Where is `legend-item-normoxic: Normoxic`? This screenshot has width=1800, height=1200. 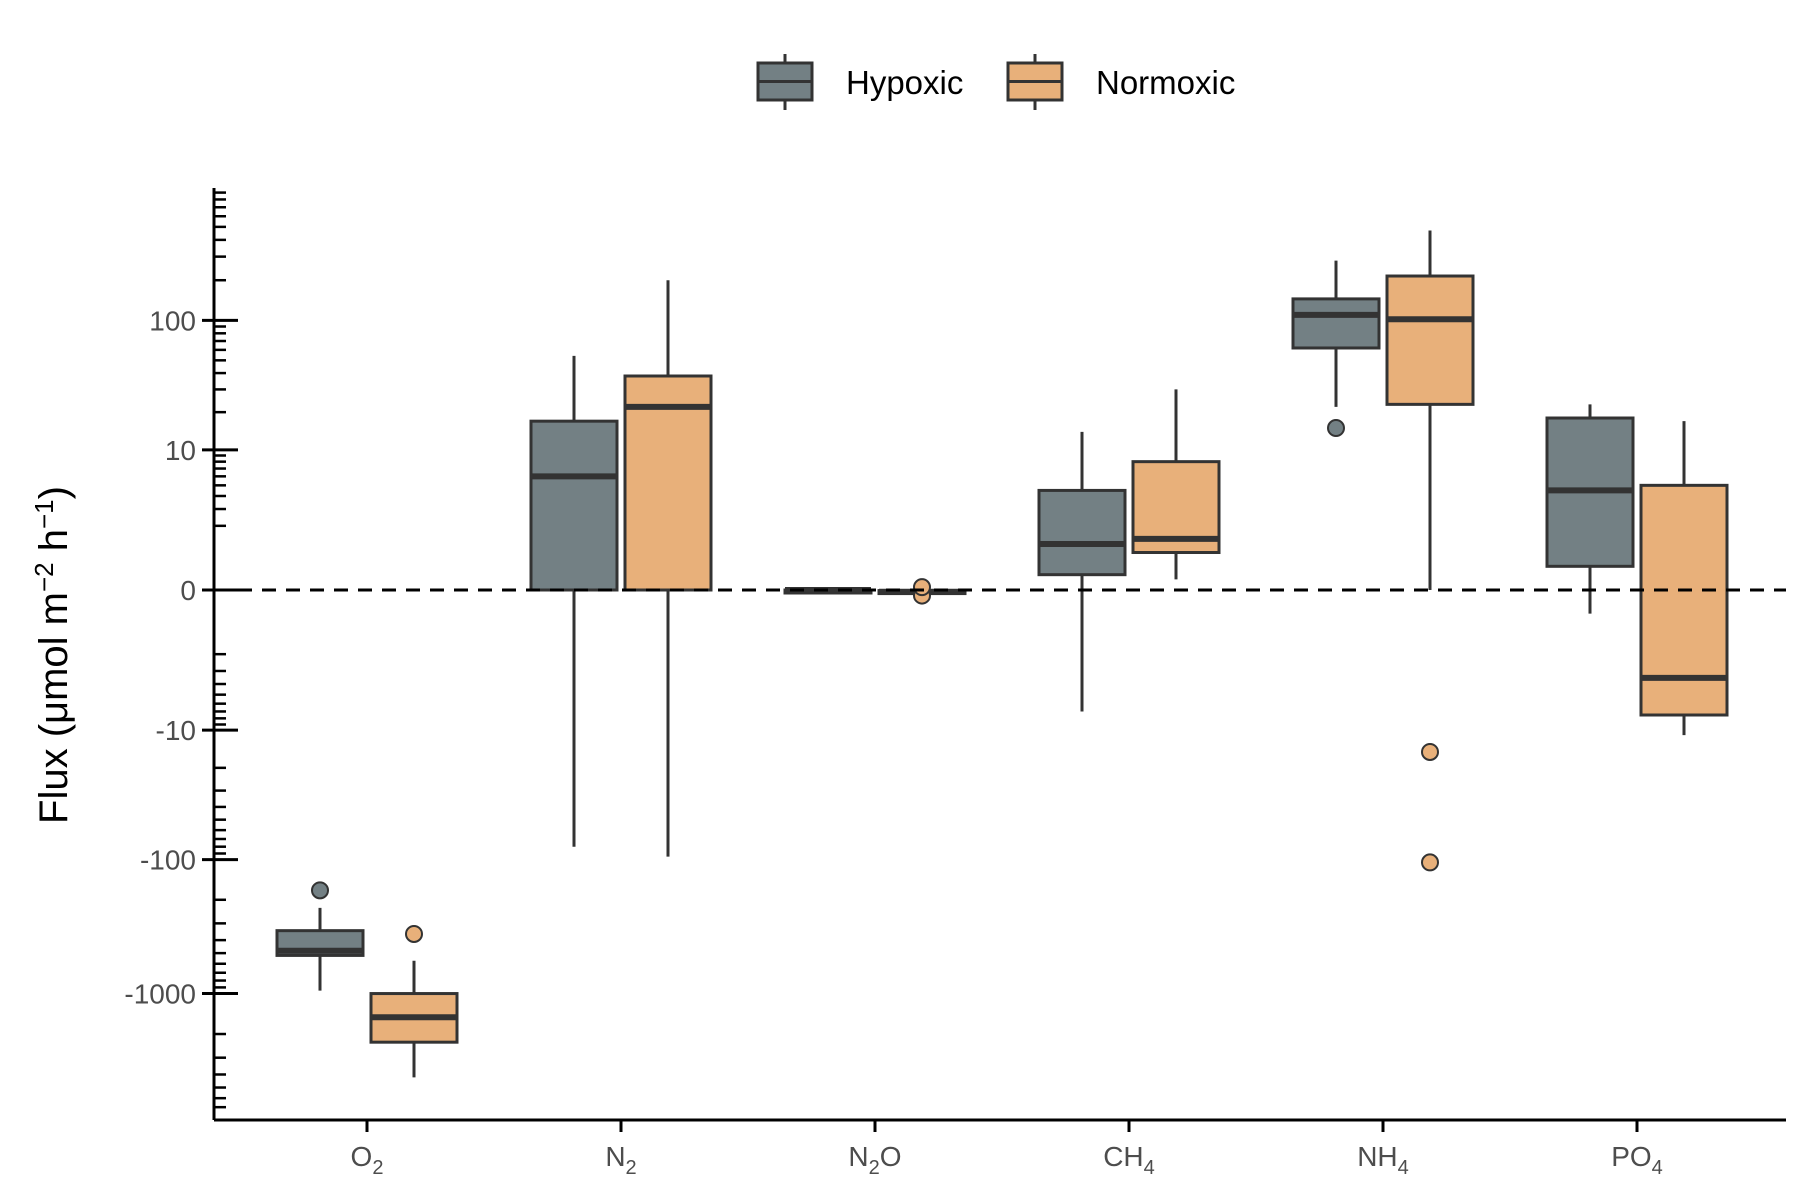 legend-item-normoxic: Normoxic is located at coordinates (1120, 82).